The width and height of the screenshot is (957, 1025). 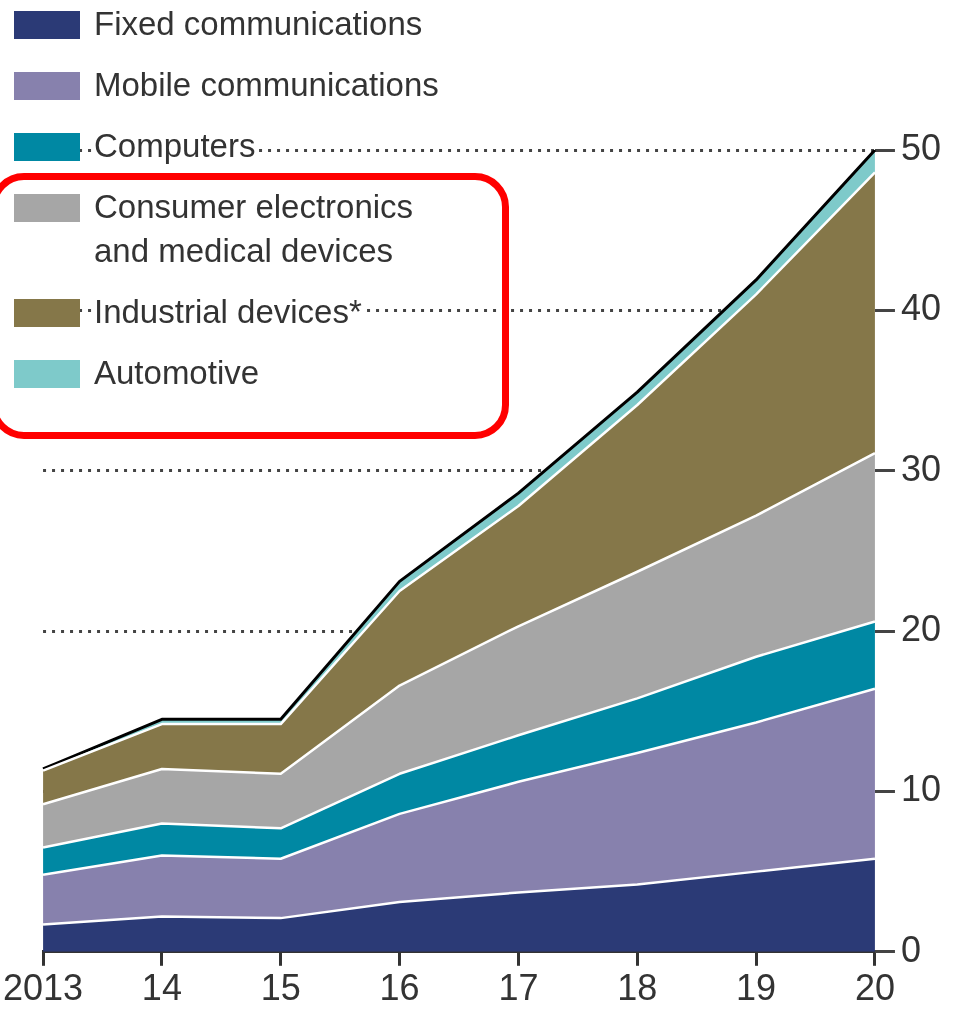 I want to click on x-tick-label: 14, so click(x=161, y=988).